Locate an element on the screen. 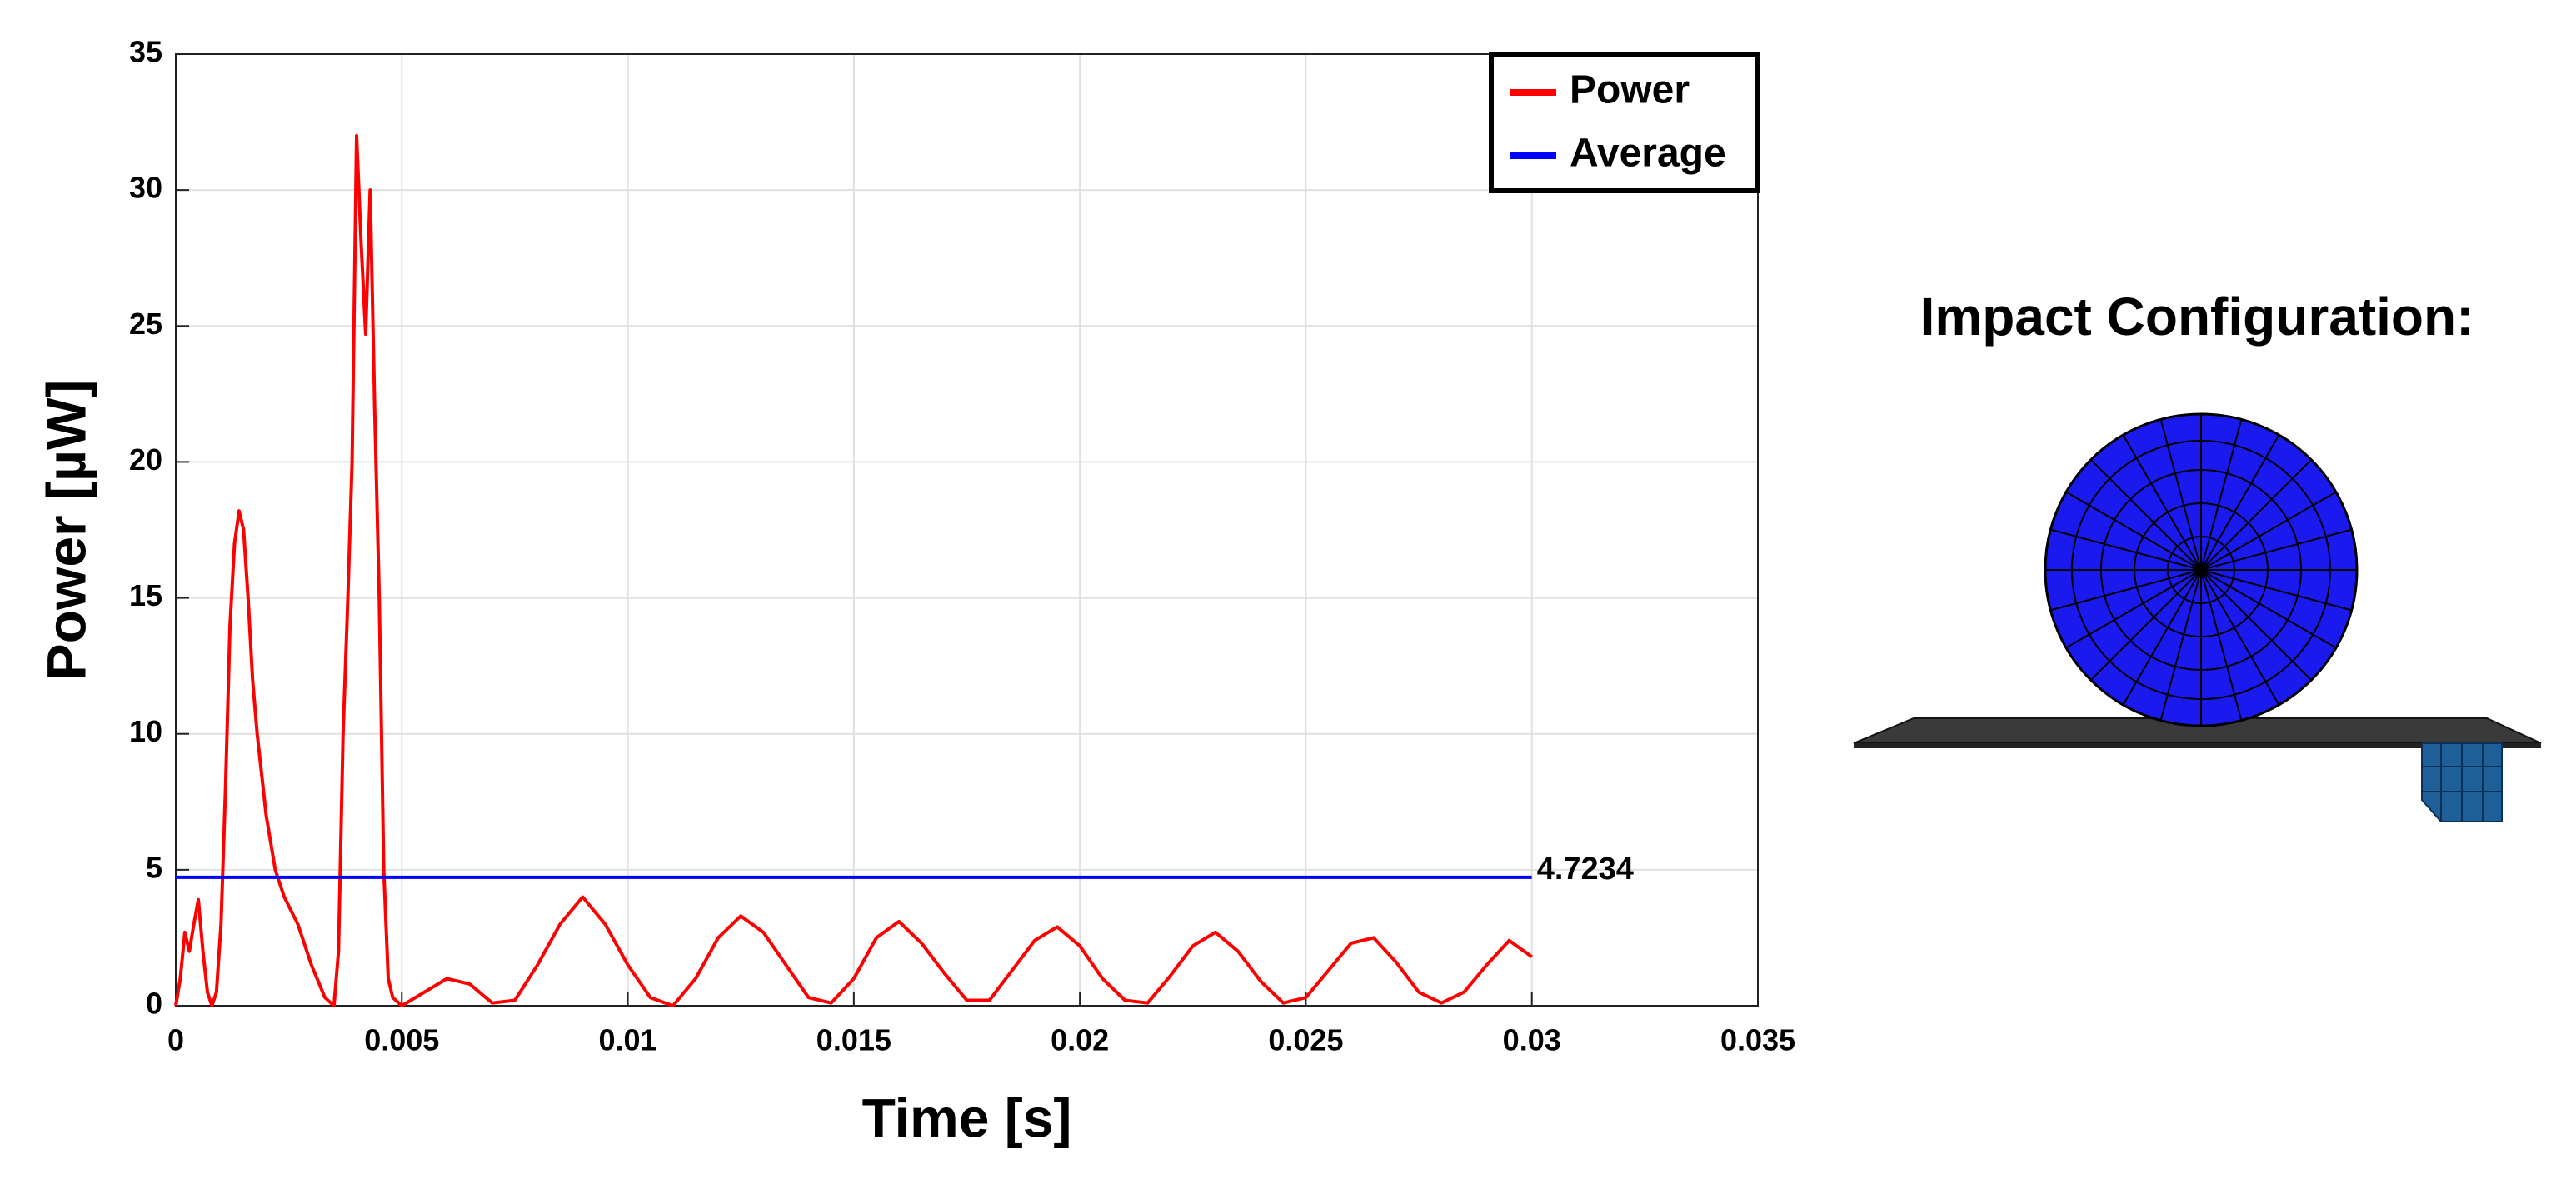  legend-box is located at coordinates (1624, 123).